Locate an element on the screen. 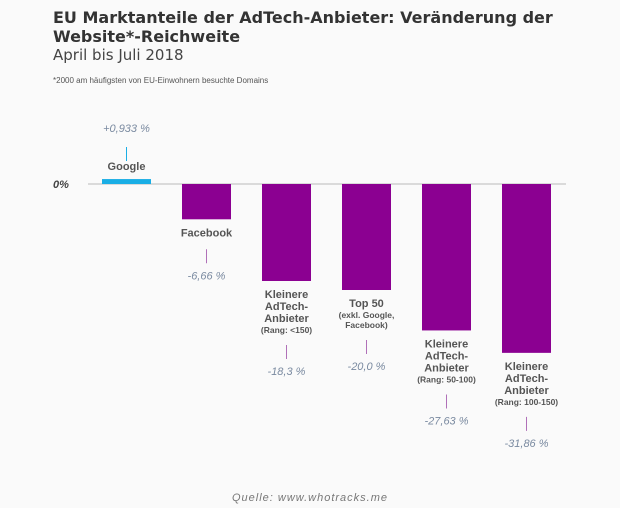 The image size is (620, 508). value-label: -31,86 % is located at coordinates (526, 444).